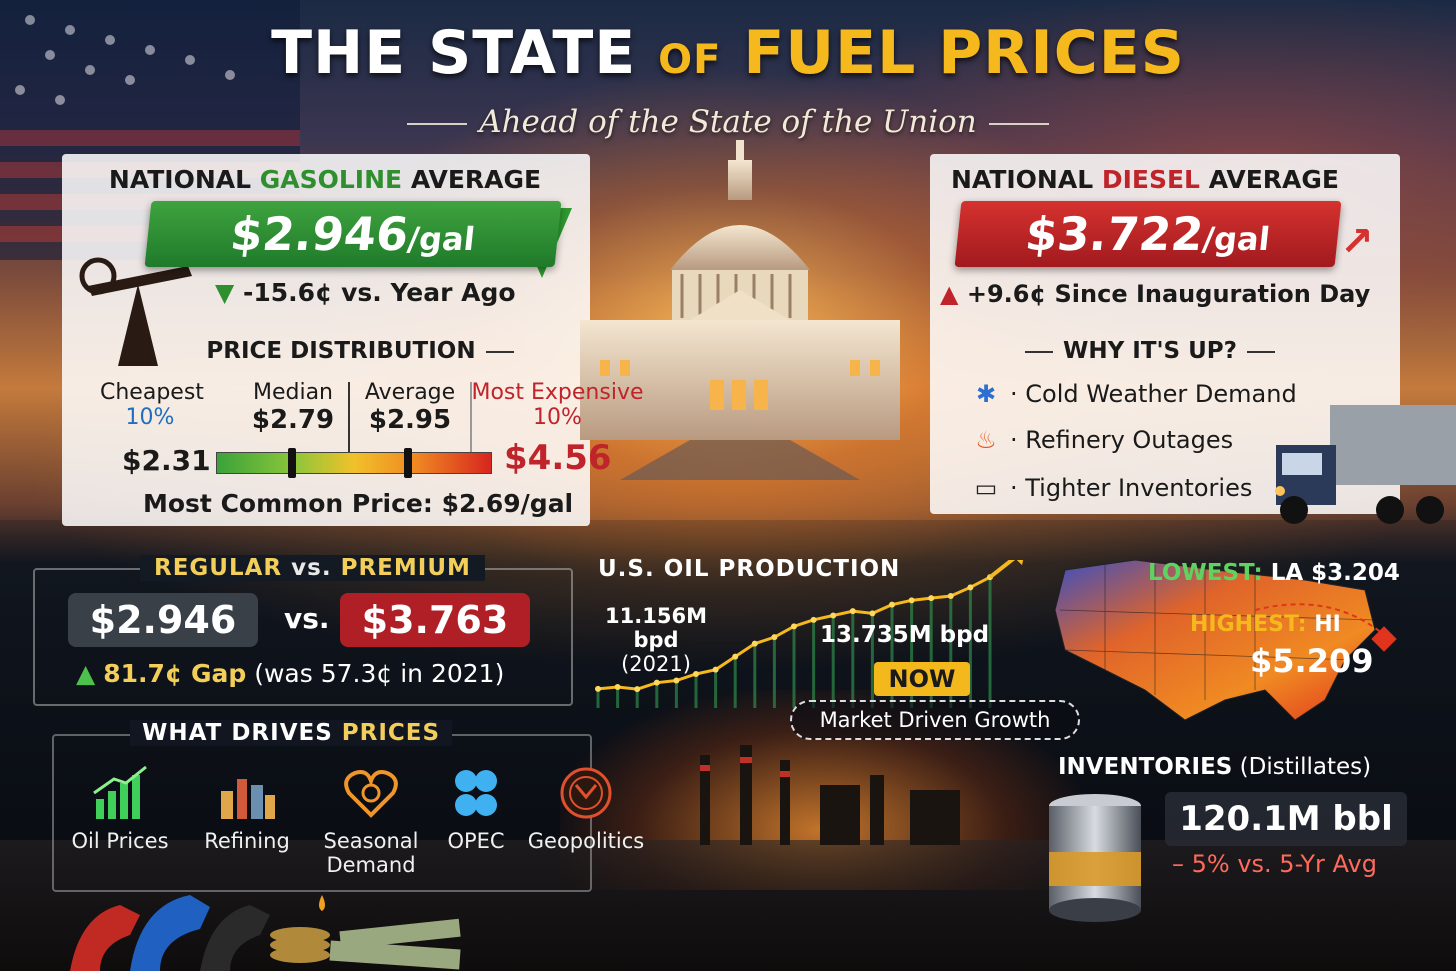  What do you see at coordinates (740, 310) in the screenshot?
I see `capitol-building` at bounding box center [740, 310].